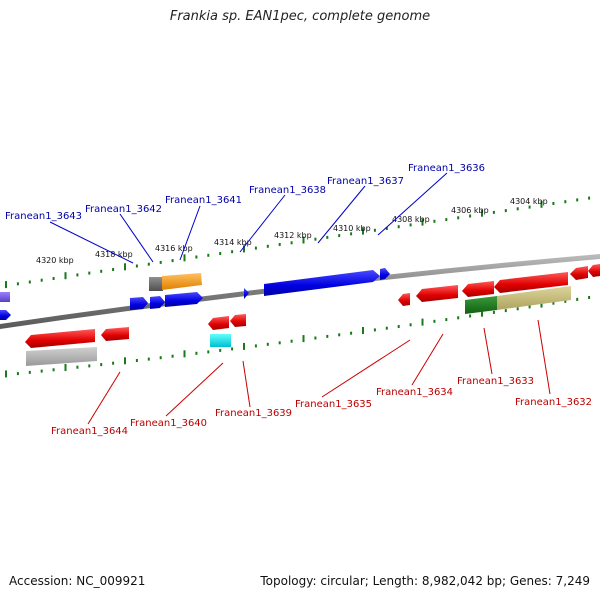 The width and height of the screenshot is (600, 600). What do you see at coordinates (495, 381) in the screenshot?
I see `gene-label: Franean1_3633` at bounding box center [495, 381].